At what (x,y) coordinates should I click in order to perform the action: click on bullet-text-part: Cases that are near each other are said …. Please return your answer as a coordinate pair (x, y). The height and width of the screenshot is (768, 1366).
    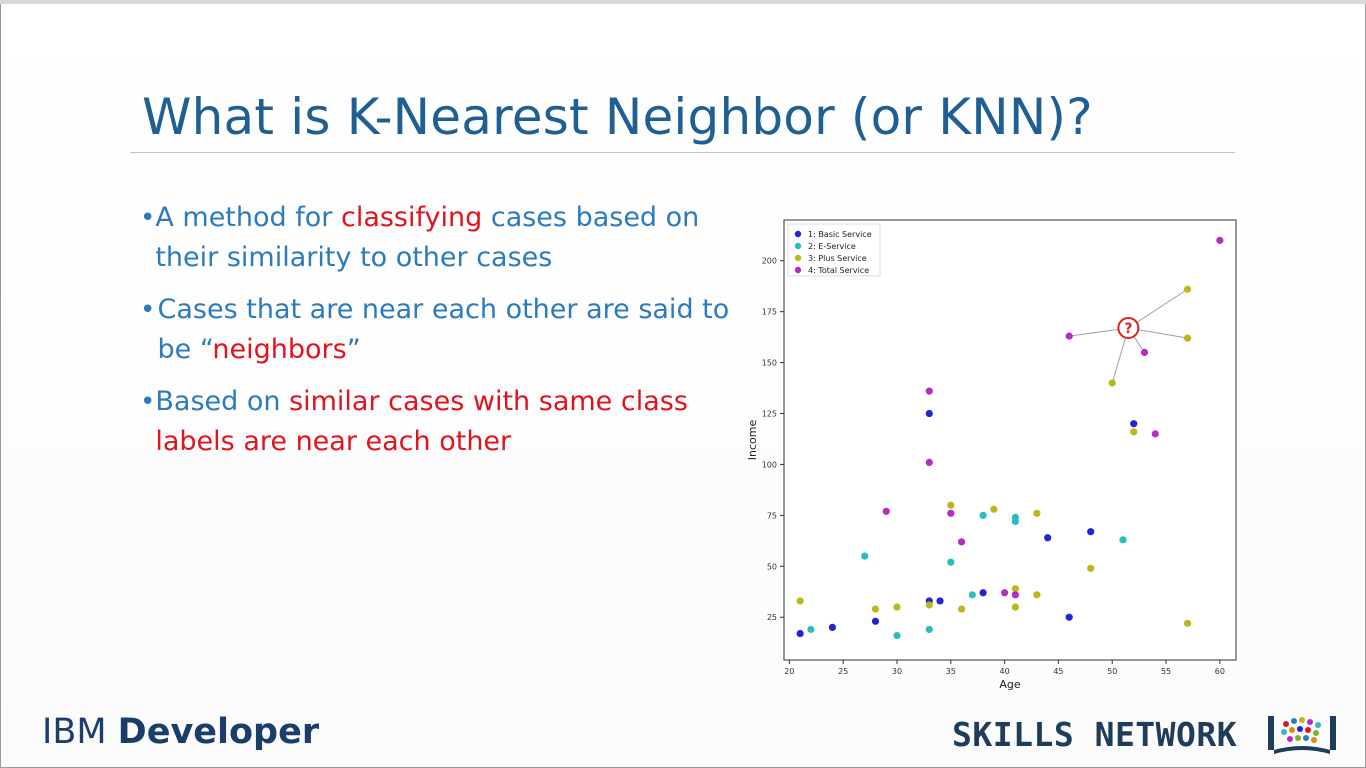
    Looking at the image, I should click on (443, 329).